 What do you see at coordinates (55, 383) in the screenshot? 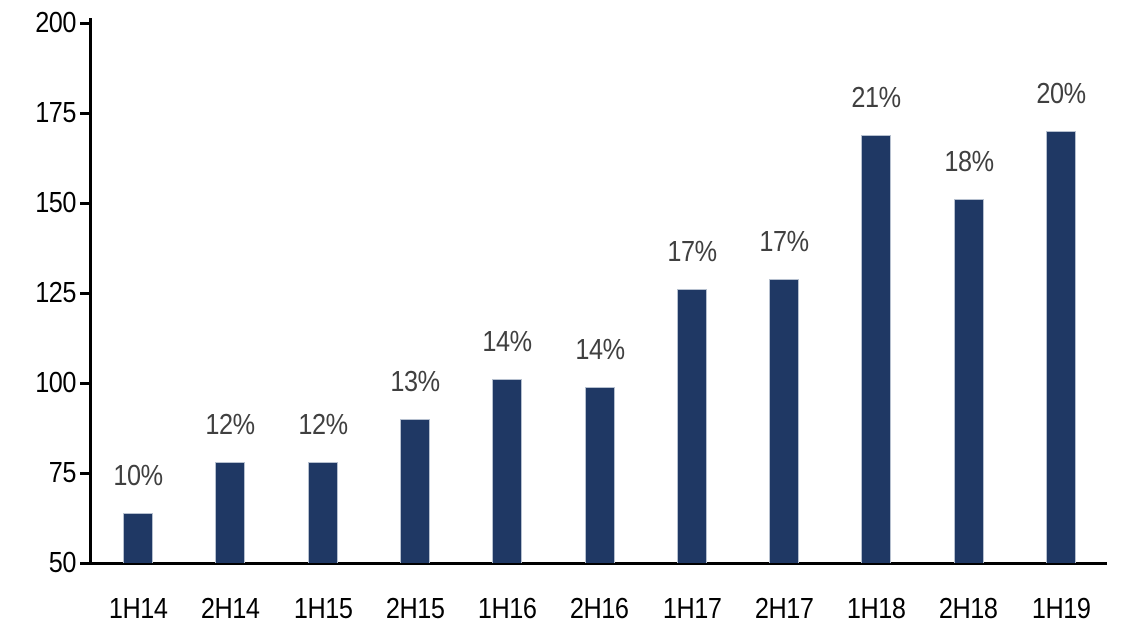
I see `y-axis-tick-label: 100` at bounding box center [55, 383].